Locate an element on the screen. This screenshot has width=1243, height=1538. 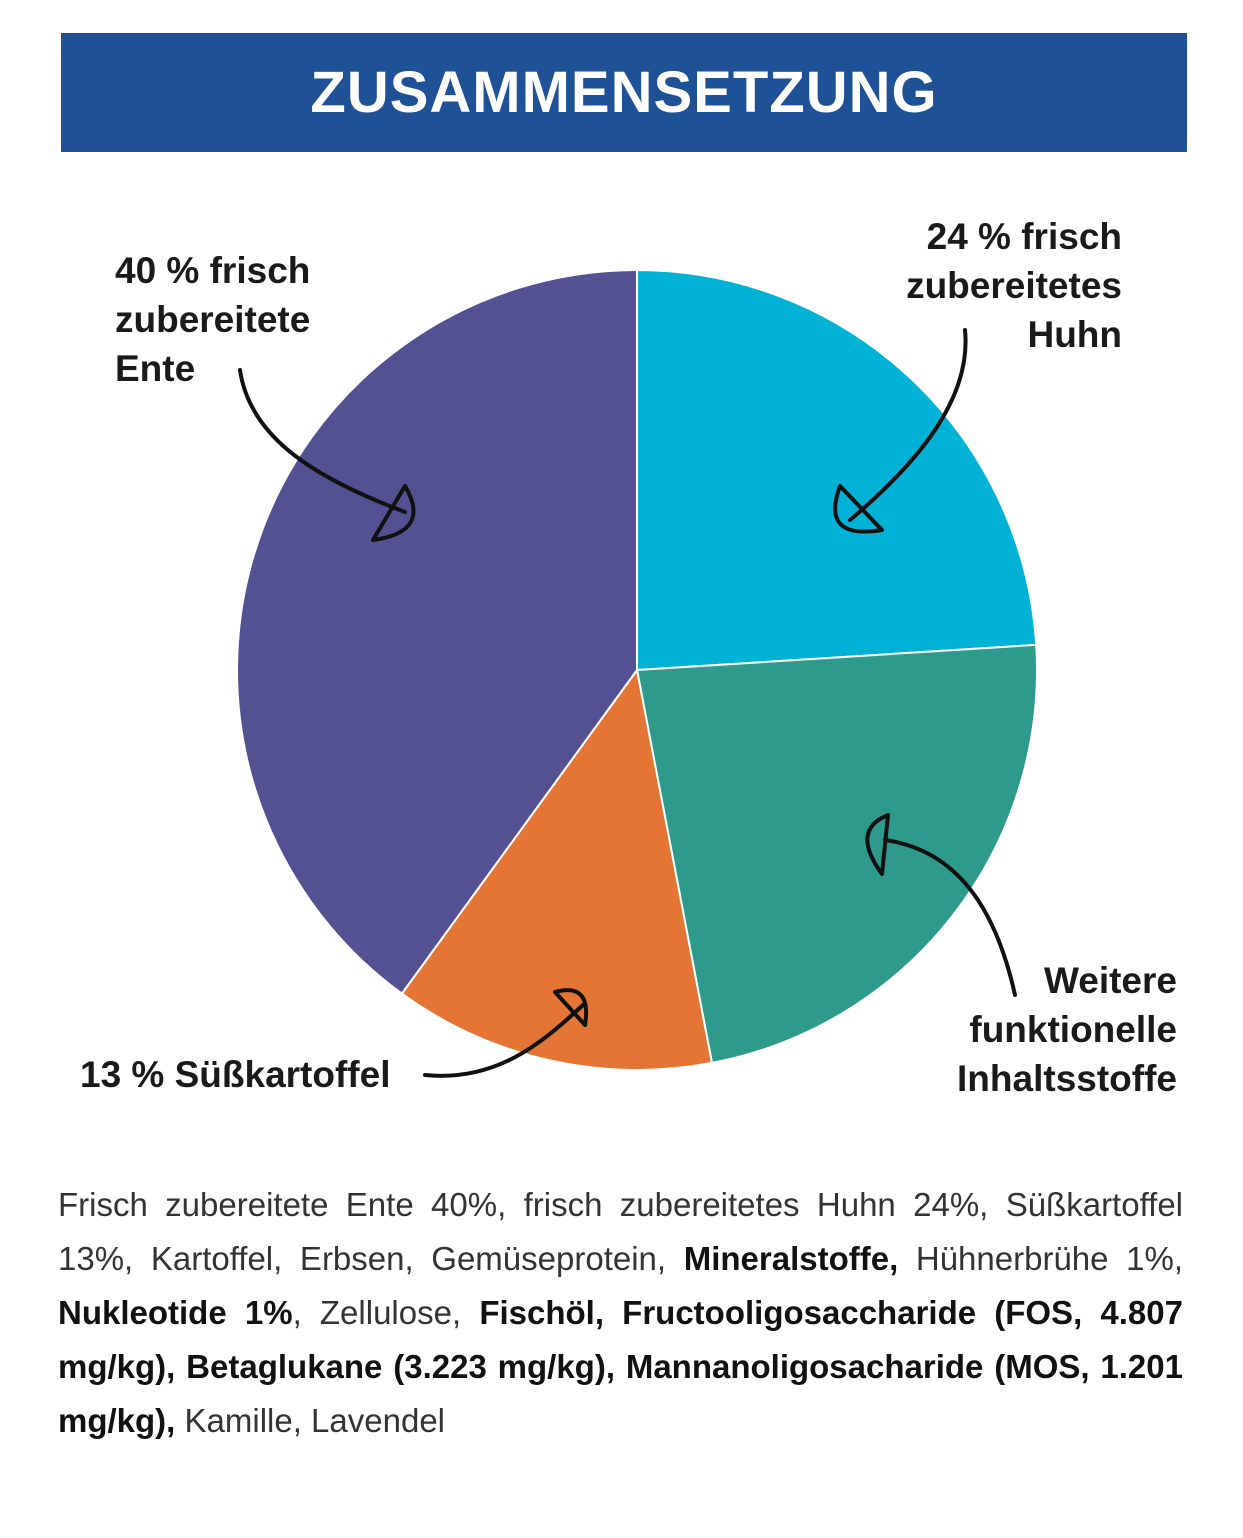
ingredient-segment: , Zellulose, is located at coordinates (386, 1312).